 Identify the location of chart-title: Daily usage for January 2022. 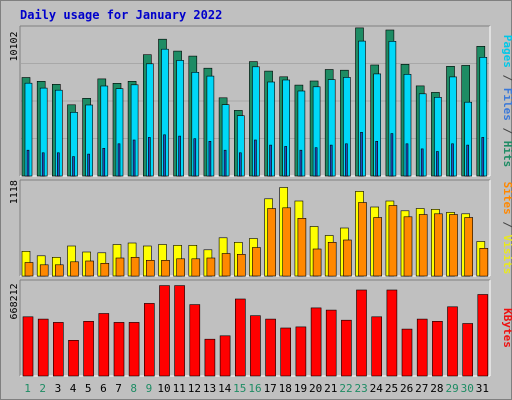
(121, 15).